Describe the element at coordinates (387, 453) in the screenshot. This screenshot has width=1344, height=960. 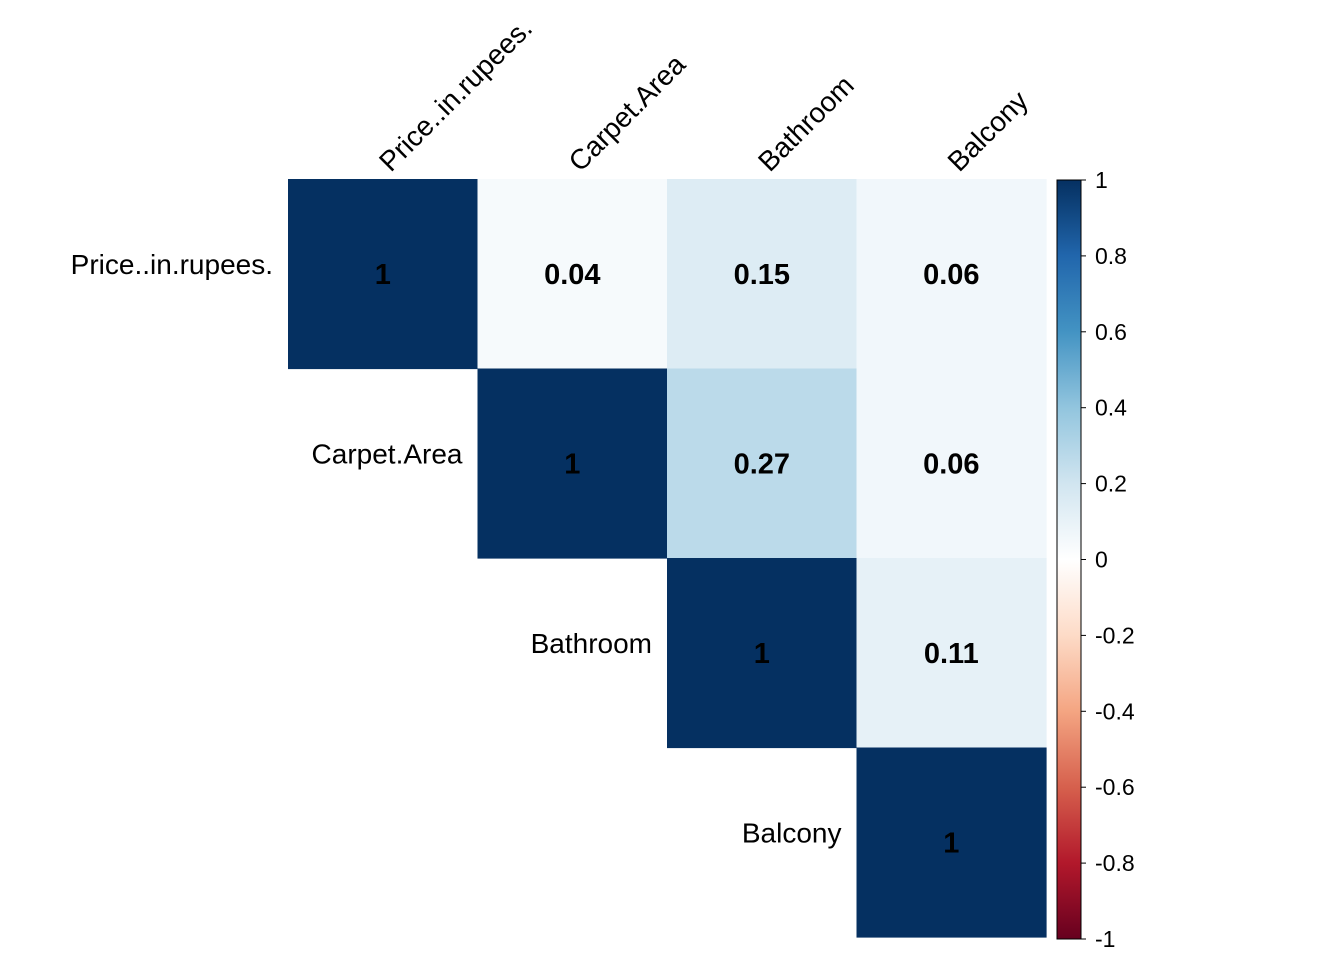
I see `row-label: Carpet.Area` at that location.